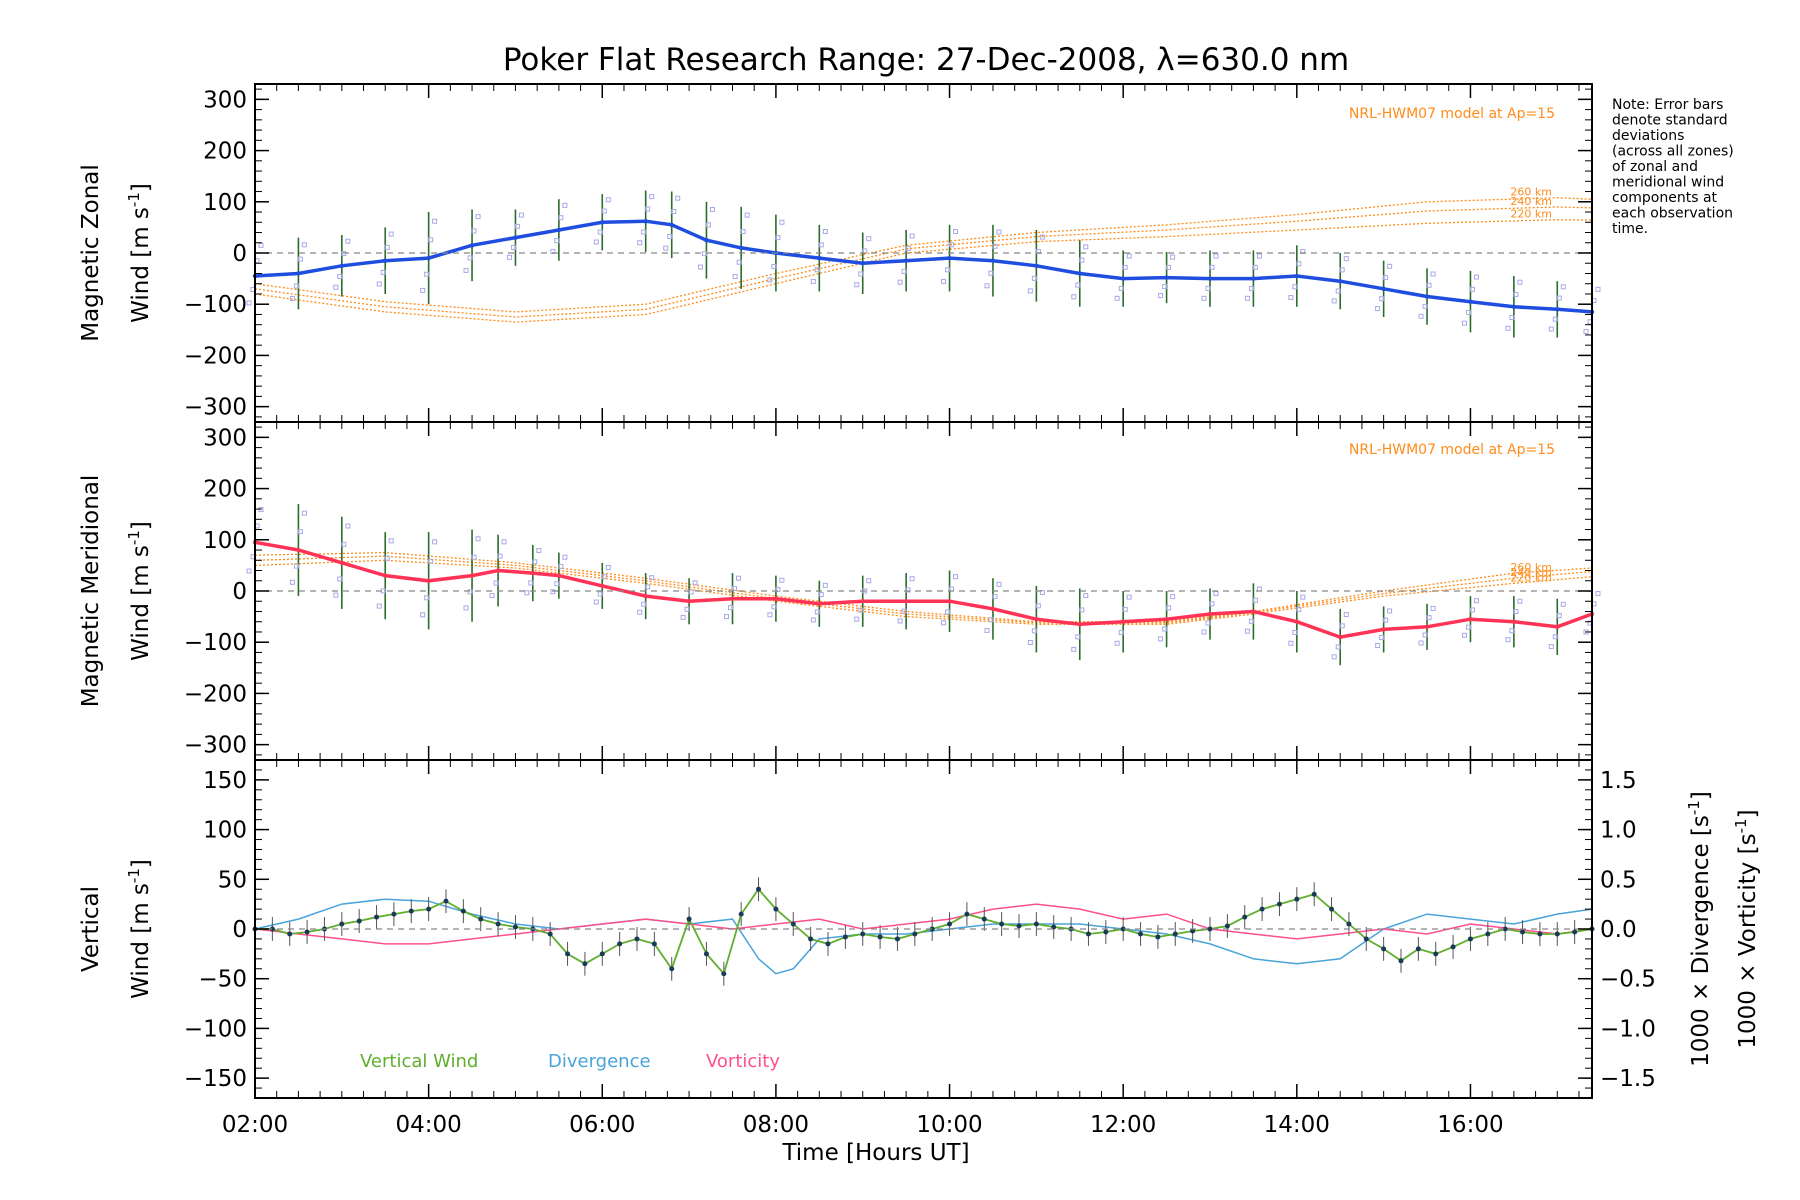 This screenshot has height=1200, width=1800. I want to click on model-curve-label: 260 km, so click(1531, 567).